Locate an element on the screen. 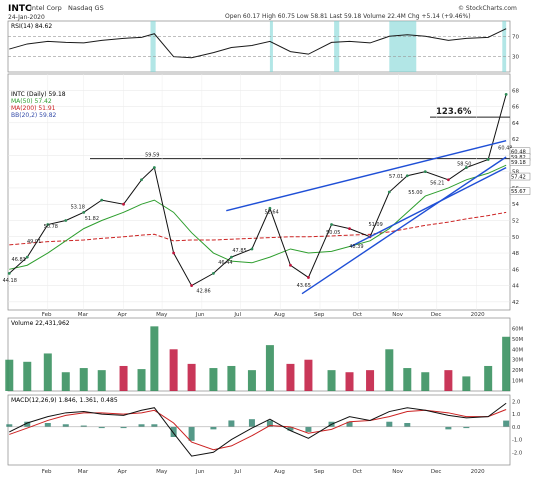 Image resolution: width=533 pixels, height=480 pixels. volume-title: Volume 22,431,962 is located at coordinates (40, 323).